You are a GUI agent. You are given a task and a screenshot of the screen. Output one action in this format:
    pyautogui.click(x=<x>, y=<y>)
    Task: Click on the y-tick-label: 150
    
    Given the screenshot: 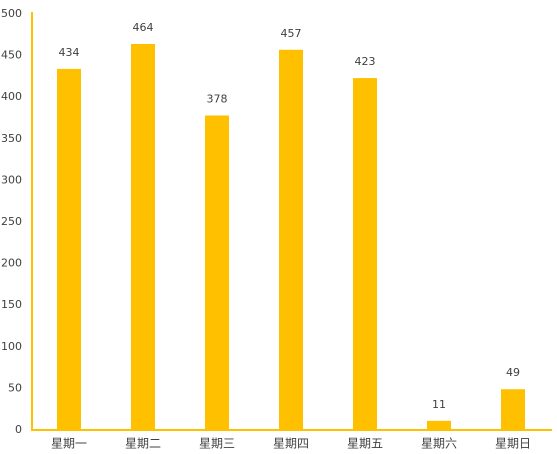 What is the action you would take?
    pyautogui.click(x=11, y=304)
    